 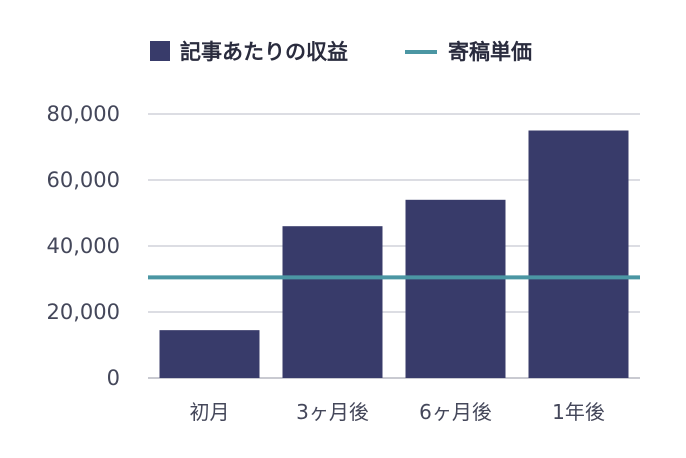 What do you see at coordinates (113, 378) in the screenshot?
I see `y-tick-label: 0` at bounding box center [113, 378].